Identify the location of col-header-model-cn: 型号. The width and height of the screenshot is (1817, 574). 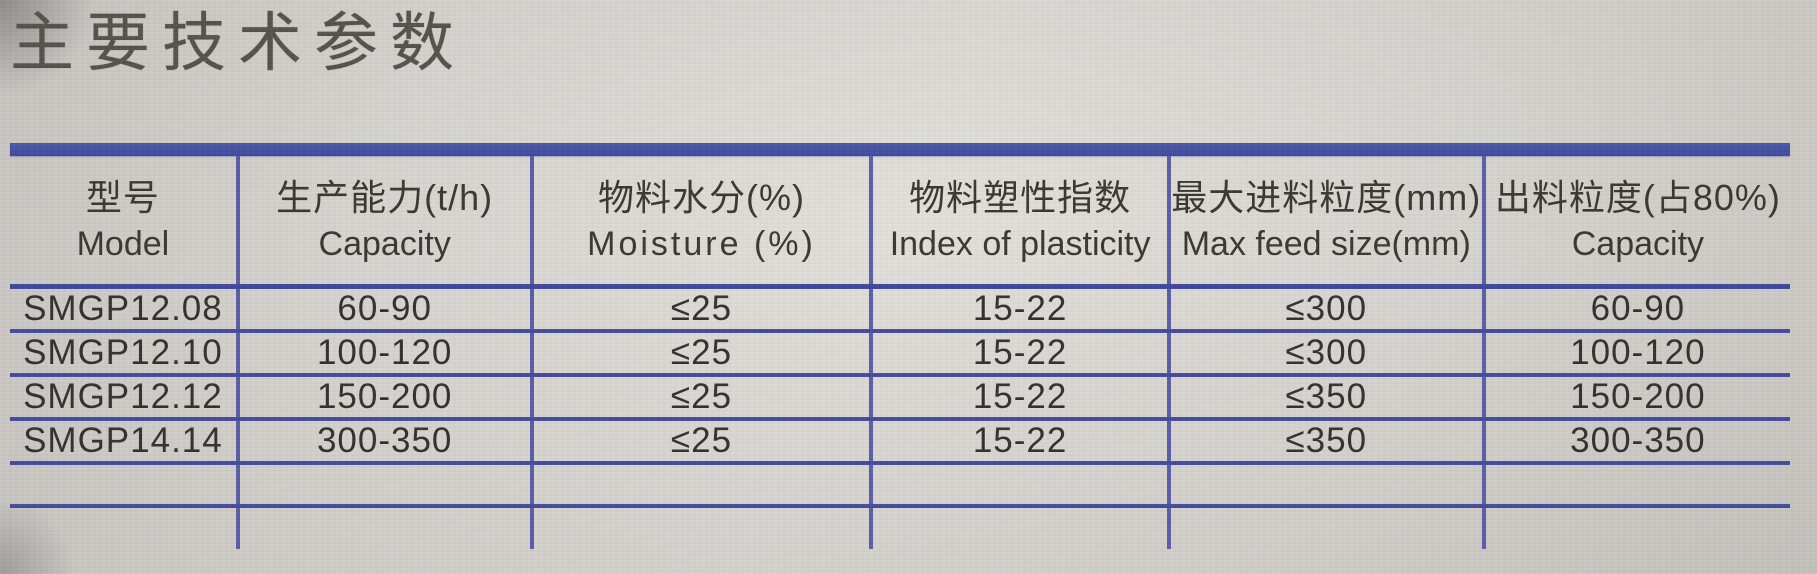
(122, 198).